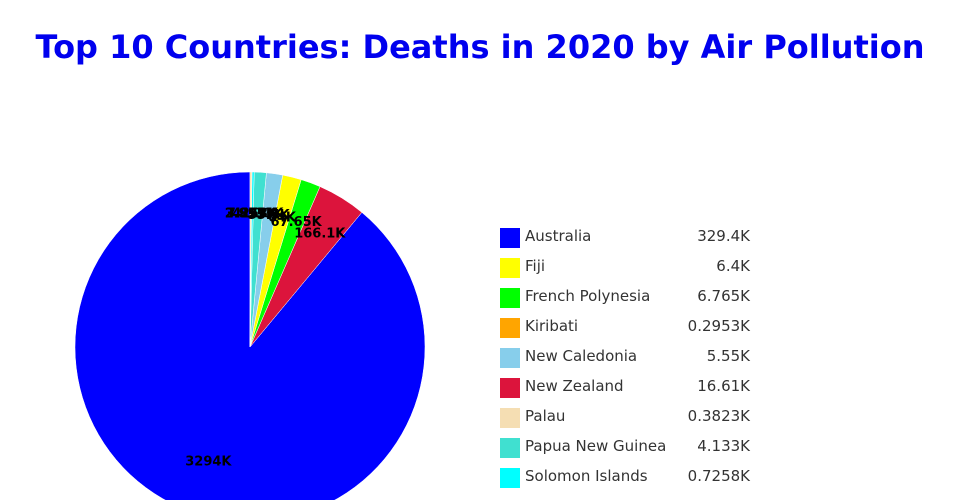 The width and height of the screenshot is (960, 500). I want to click on legend-label: Fiji, so click(535, 266).